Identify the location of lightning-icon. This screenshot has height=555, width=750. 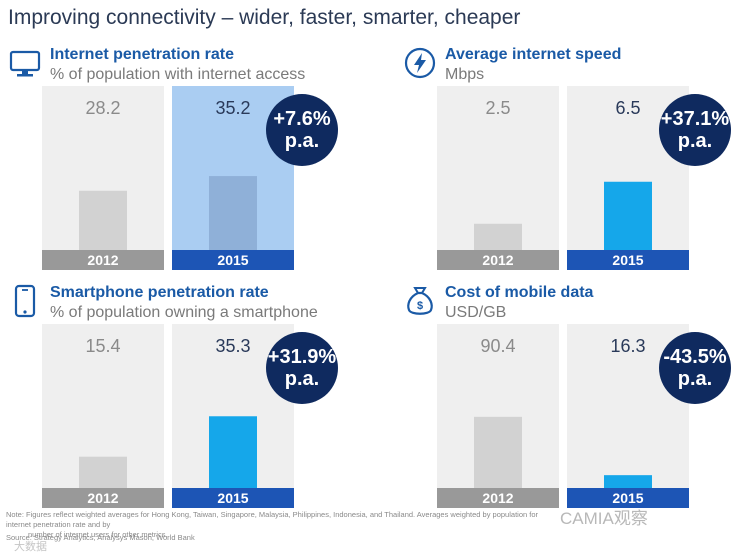
(420, 63).